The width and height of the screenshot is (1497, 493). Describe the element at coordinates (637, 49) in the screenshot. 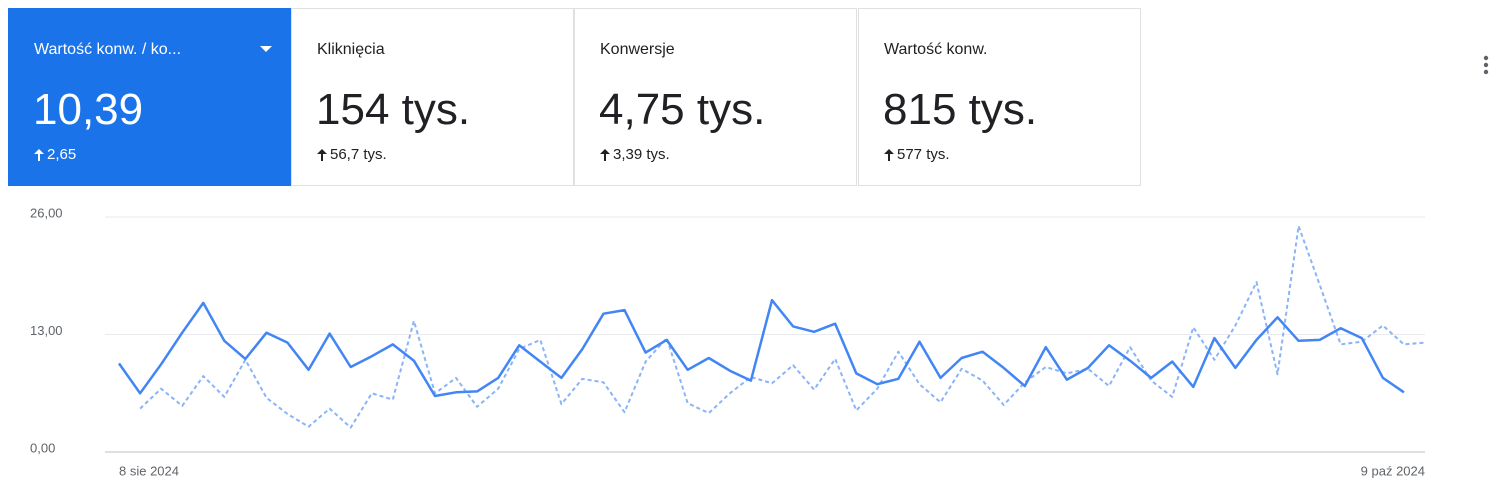

I see `scorecard-title: Konwersje` at that location.